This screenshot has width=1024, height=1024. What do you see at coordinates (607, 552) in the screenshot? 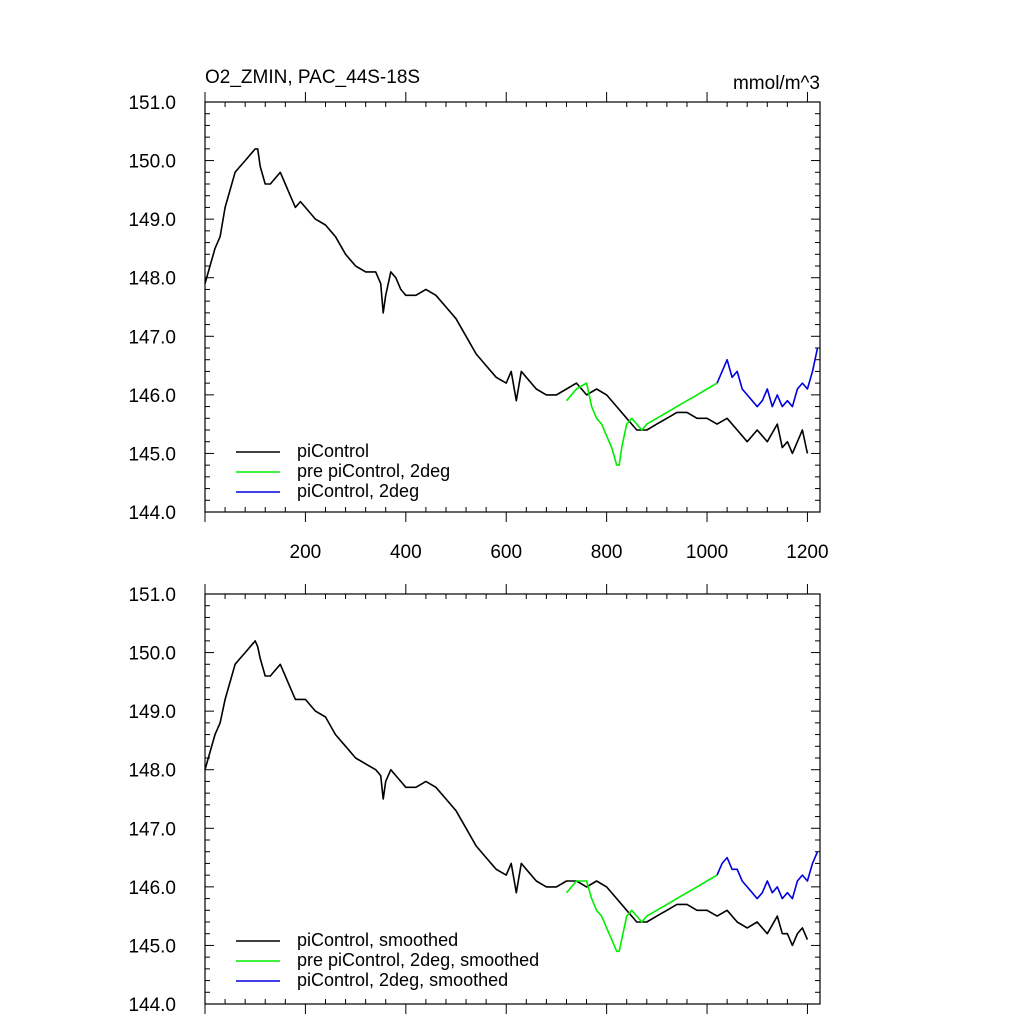
I see `x-tick-label: 800` at bounding box center [607, 552].